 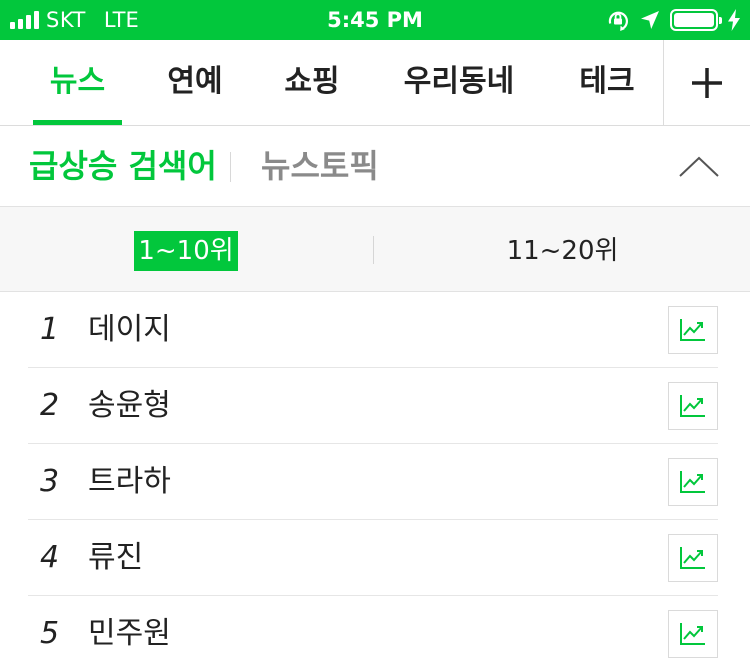 I want to click on status-right, so click(x=673, y=20).